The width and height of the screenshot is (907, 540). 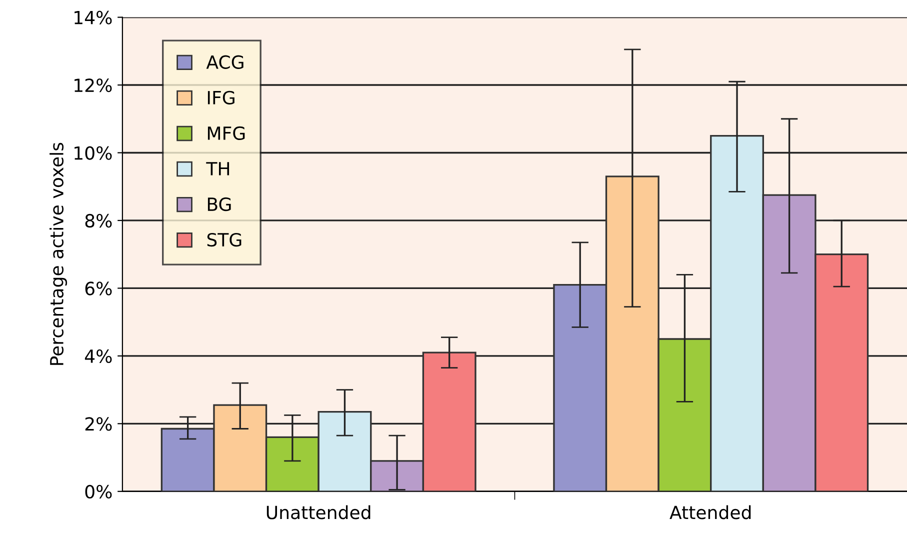 What do you see at coordinates (93, 85) in the screenshot?
I see `y-tick-label: 12%` at bounding box center [93, 85].